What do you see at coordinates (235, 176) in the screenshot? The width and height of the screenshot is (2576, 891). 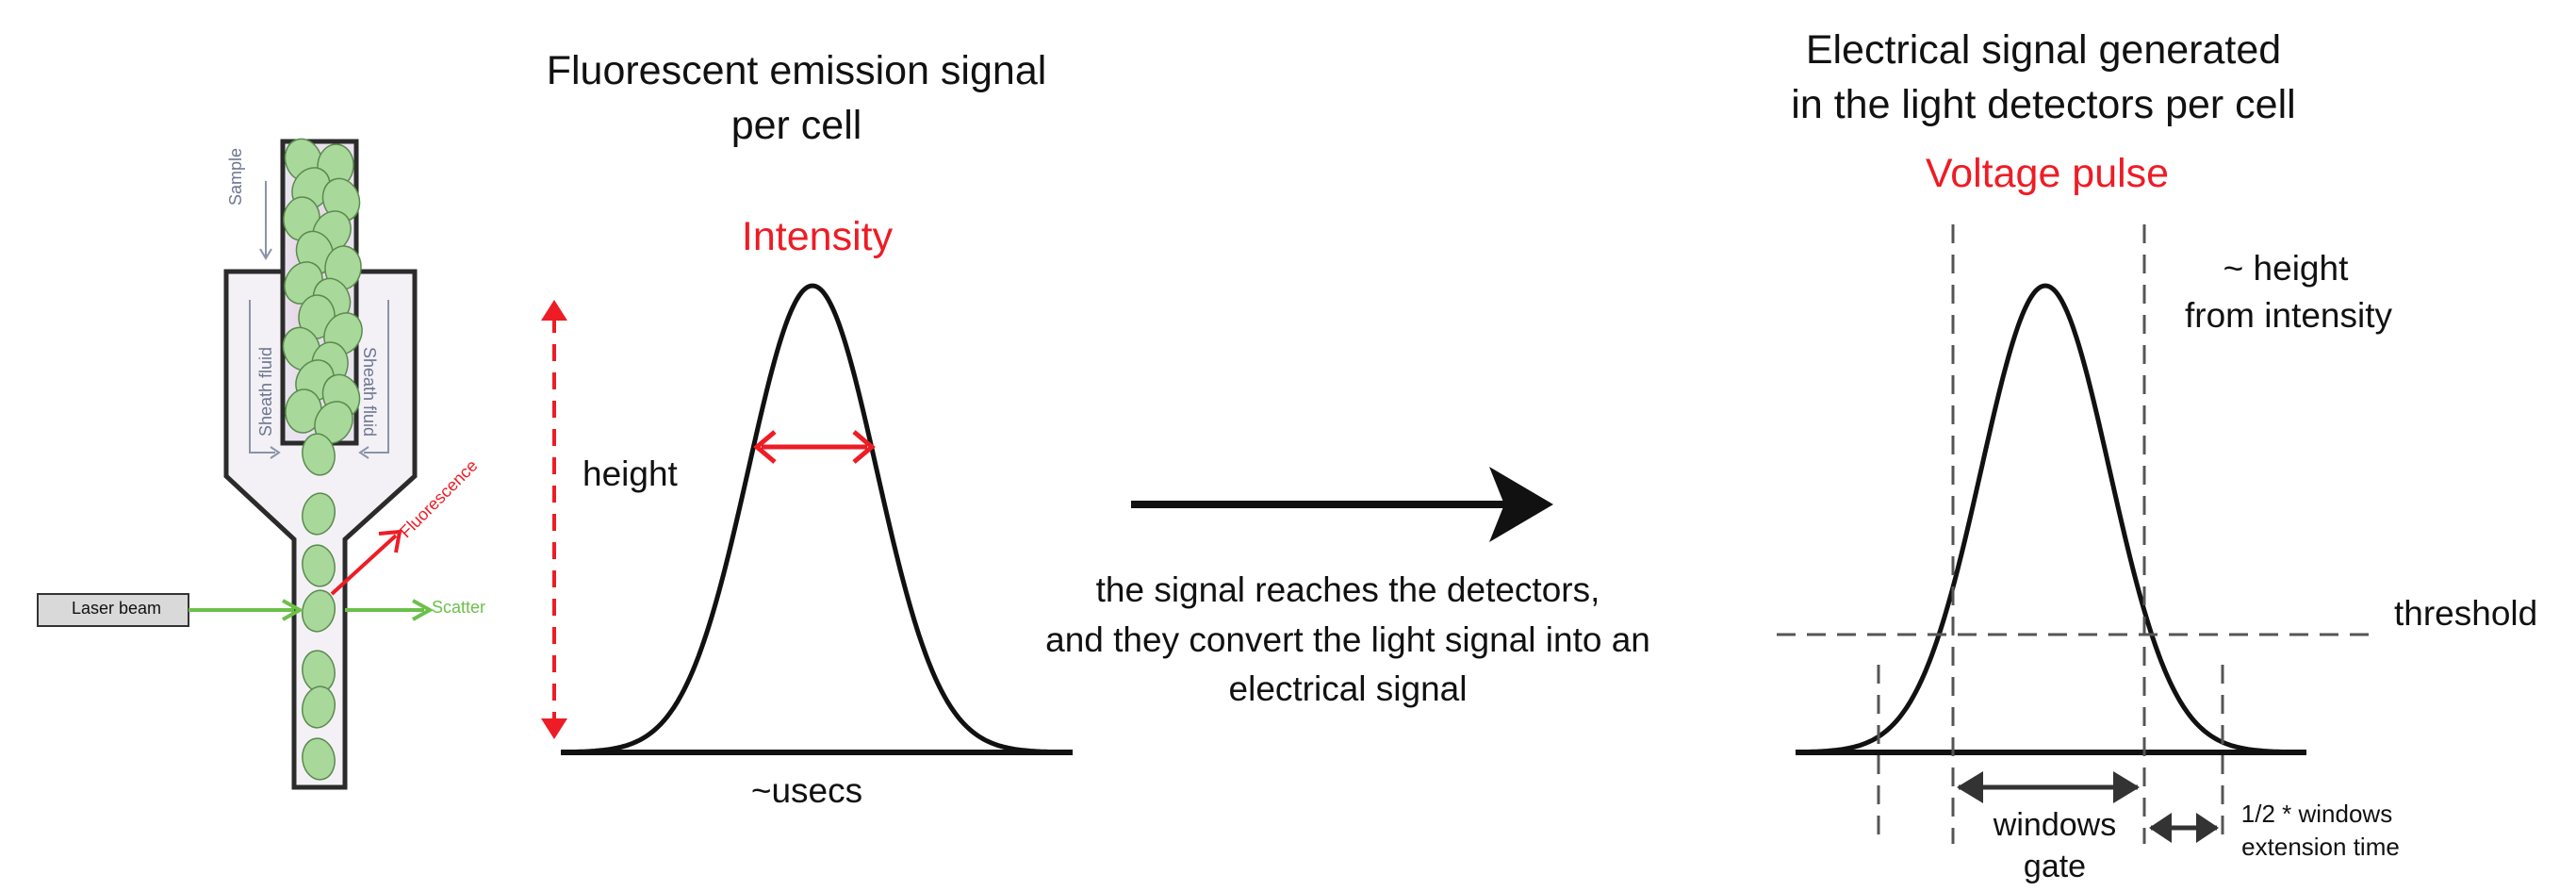 I see `sample-label: Sample` at bounding box center [235, 176].